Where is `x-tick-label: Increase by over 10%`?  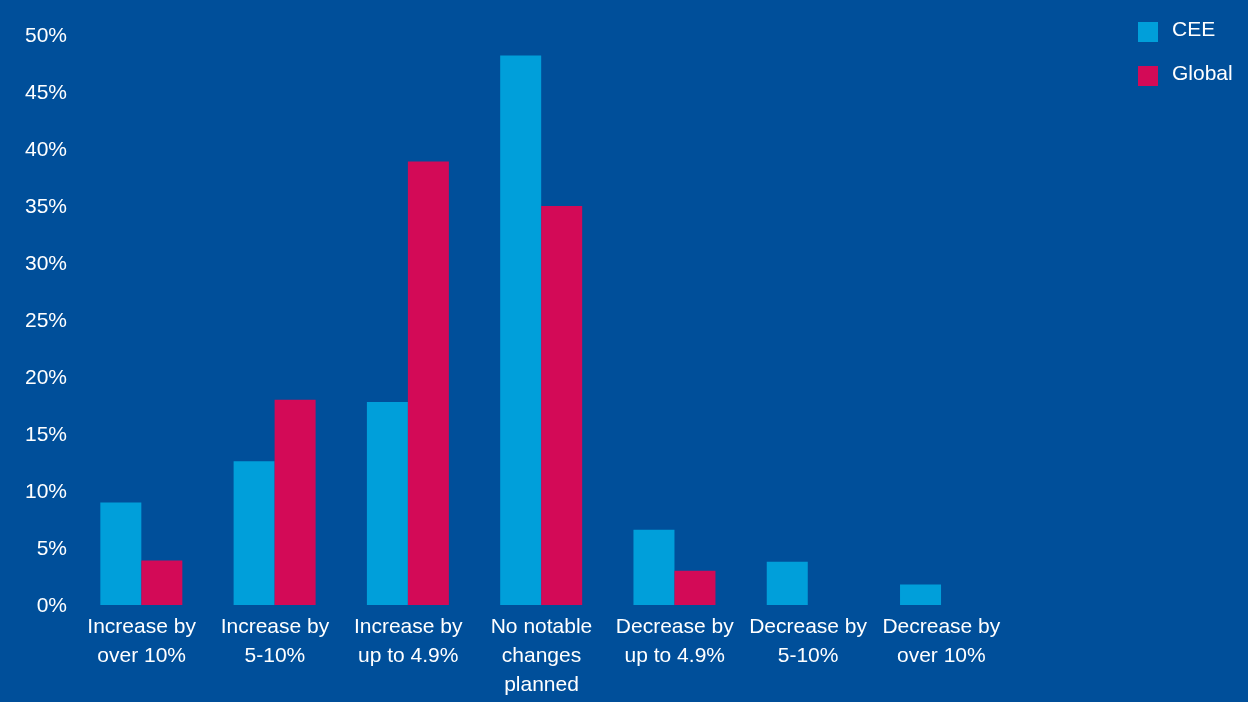 x-tick-label: Increase by over 10% is located at coordinates (142, 640).